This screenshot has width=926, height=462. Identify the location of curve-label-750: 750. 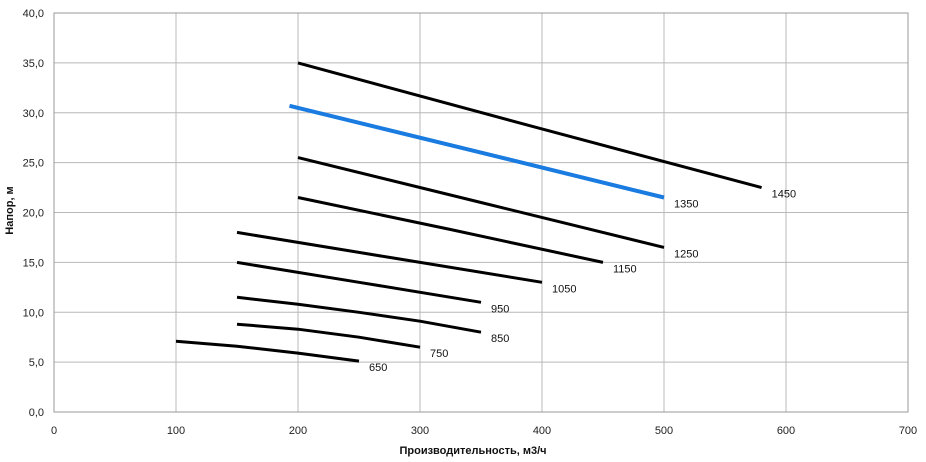
(439, 354).